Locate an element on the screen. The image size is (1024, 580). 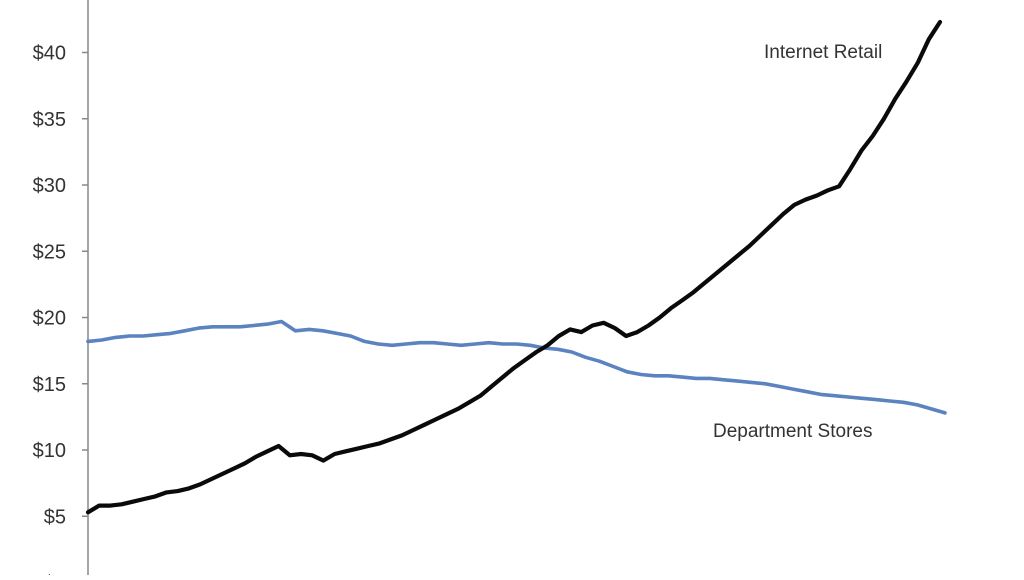
internet-retail-label: Internet Retail is located at coordinates (823, 52).